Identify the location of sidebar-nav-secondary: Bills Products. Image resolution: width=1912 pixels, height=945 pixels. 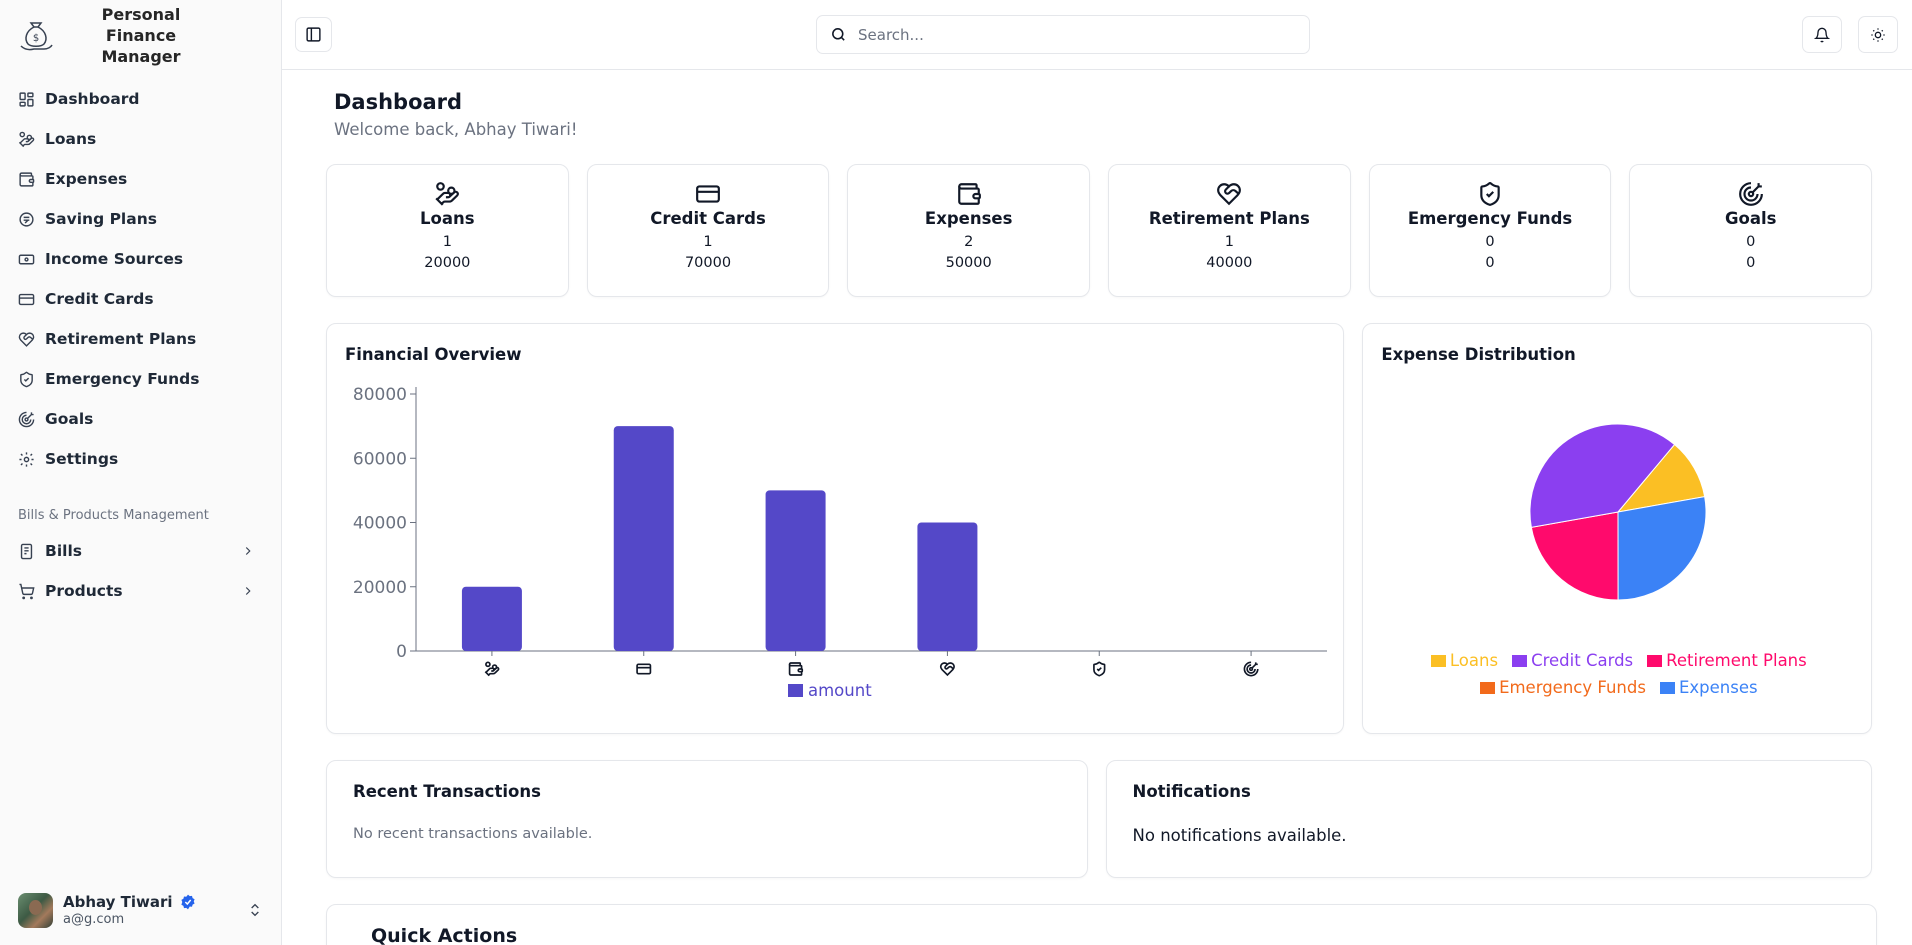
(140, 571).